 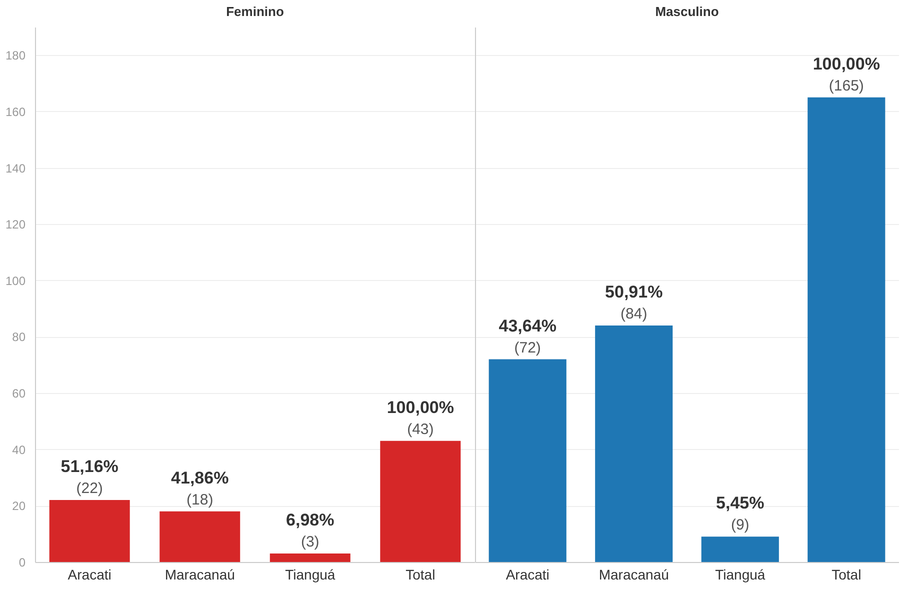 What do you see at coordinates (15, 55) in the screenshot?
I see `y-tick-label: 180` at bounding box center [15, 55].